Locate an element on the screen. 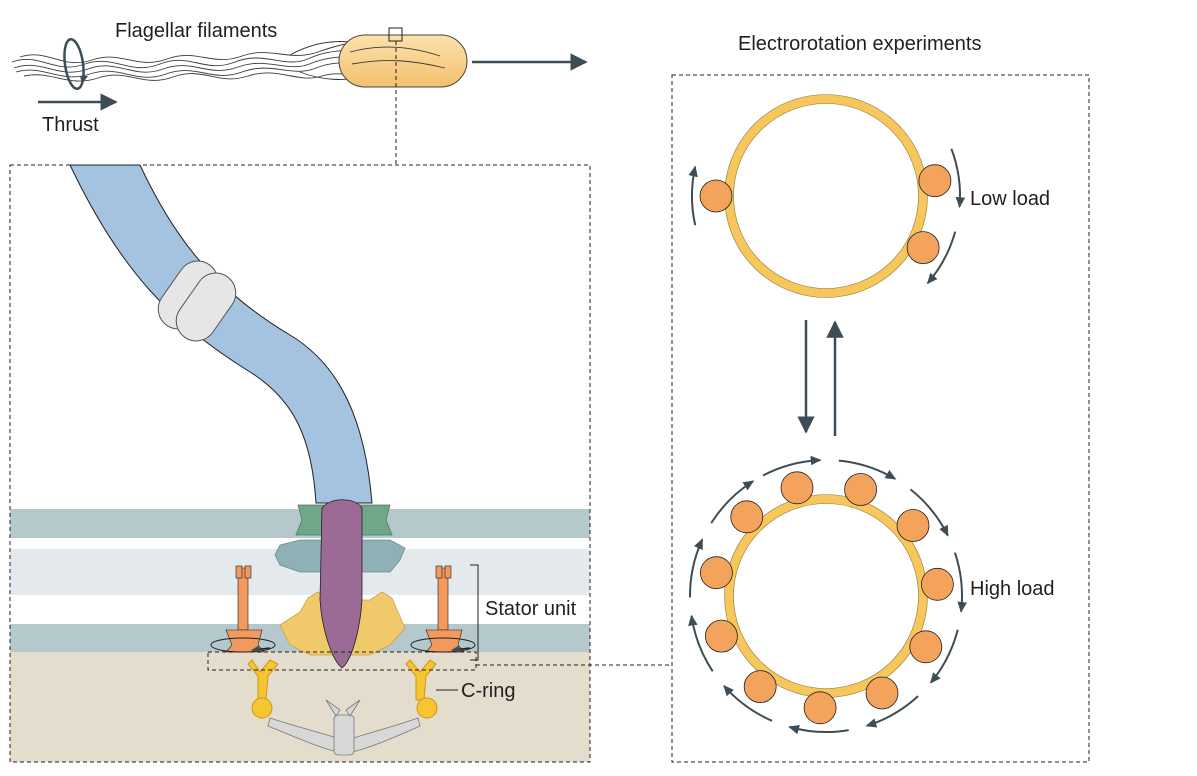  high-load-label: High load is located at coordinates (1012, 589).